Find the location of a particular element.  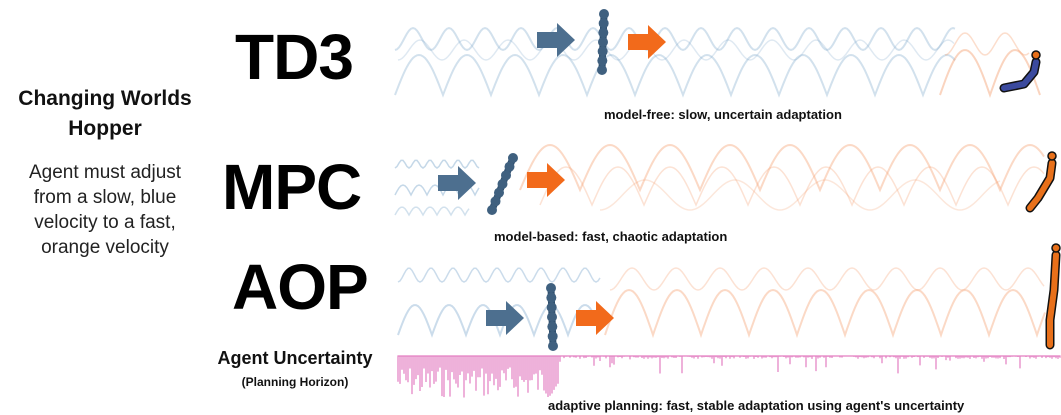

desc-line-4: orange velocity is located at coordinates (105, 247).